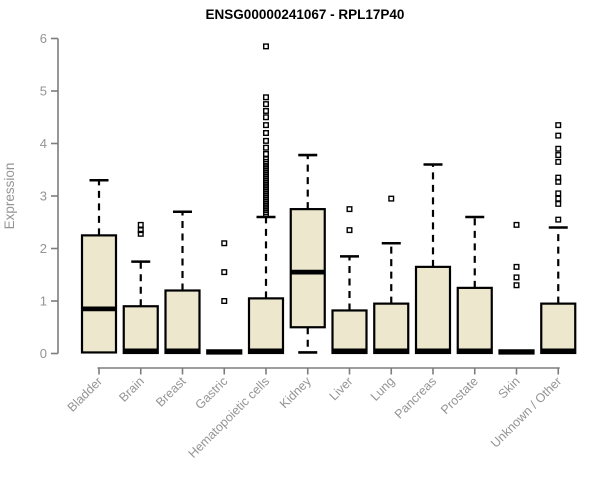 This screenshot has height=500, width=600. Describe the element at coordinates (43, 353) in the screenshot. I see `y-tick-label: 0` at that location.